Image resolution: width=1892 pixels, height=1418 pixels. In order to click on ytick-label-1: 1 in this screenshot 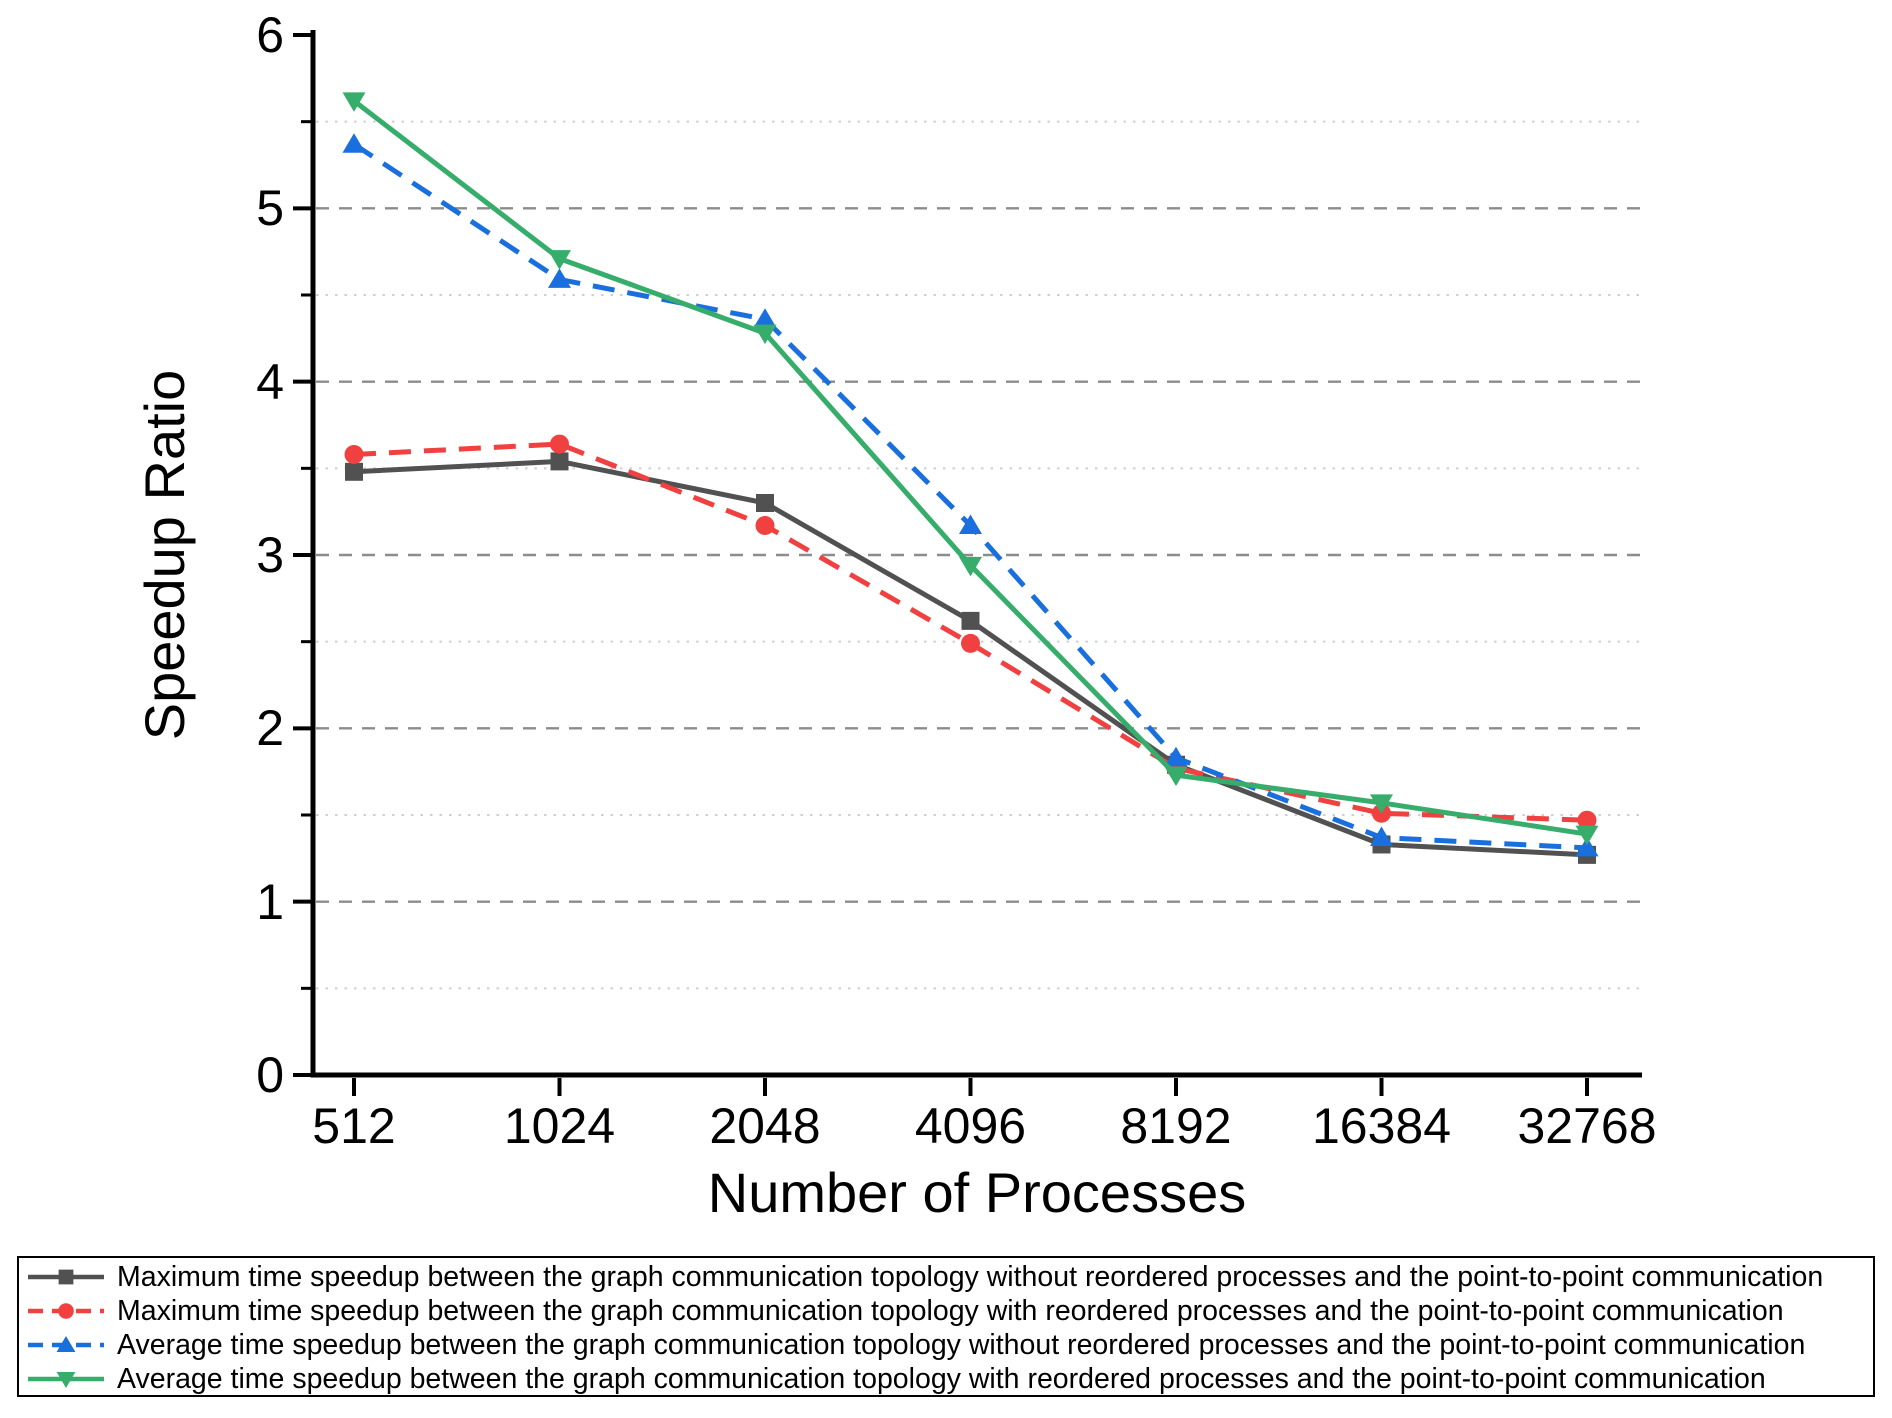, I will do `click(270, 901)`.